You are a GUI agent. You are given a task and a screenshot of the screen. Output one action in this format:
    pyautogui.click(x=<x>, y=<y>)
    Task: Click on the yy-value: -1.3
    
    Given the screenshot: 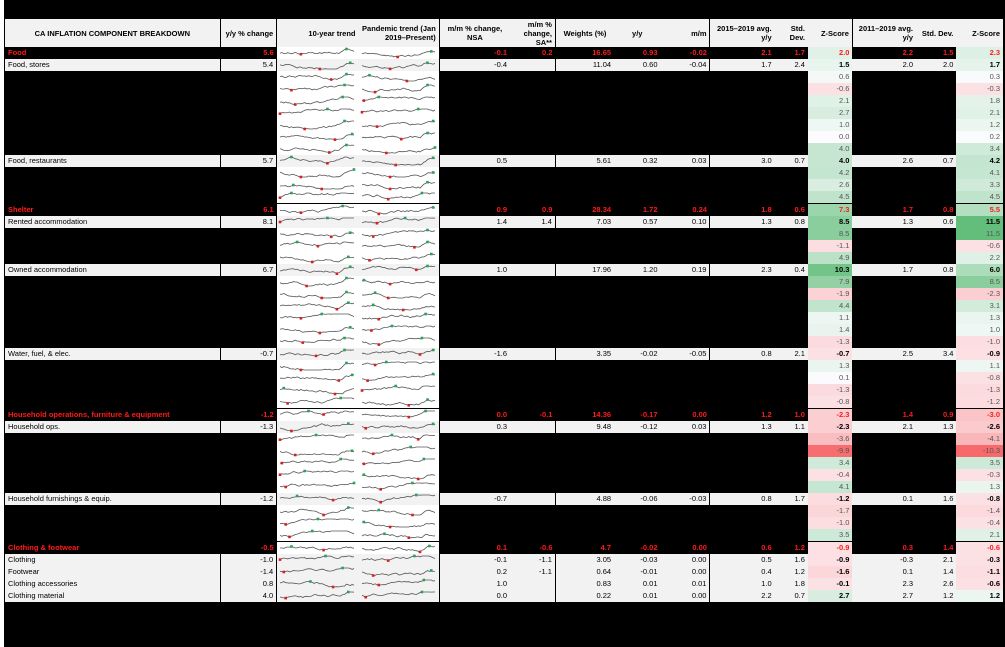 What is the action you would take?
    pyautogui.click(x=249, y=427)
    